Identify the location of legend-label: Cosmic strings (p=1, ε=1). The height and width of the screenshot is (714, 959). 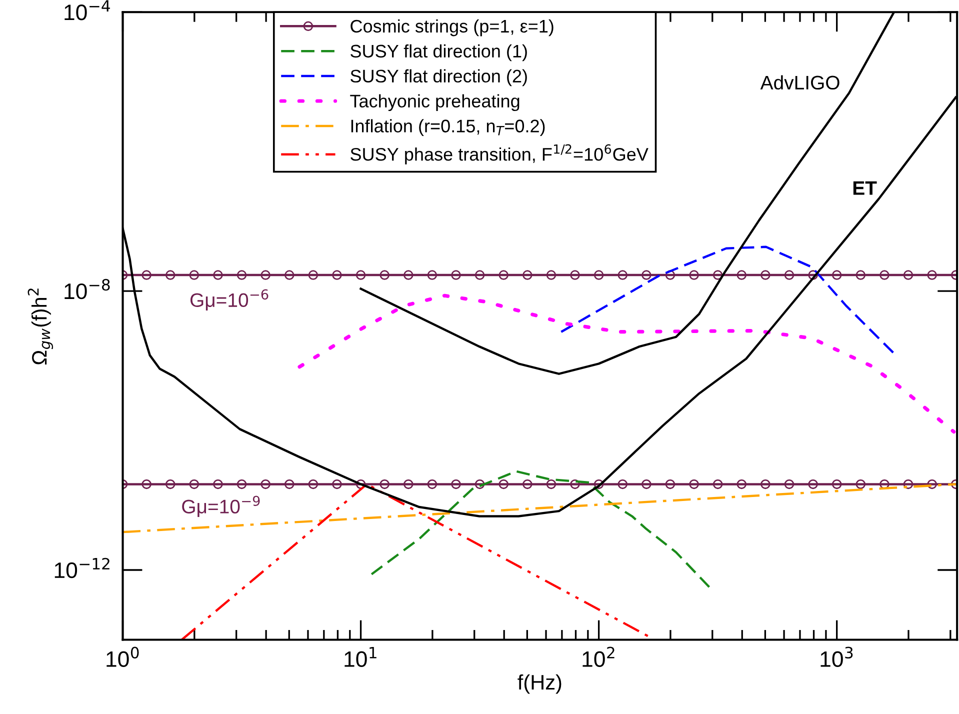
(452, 27).